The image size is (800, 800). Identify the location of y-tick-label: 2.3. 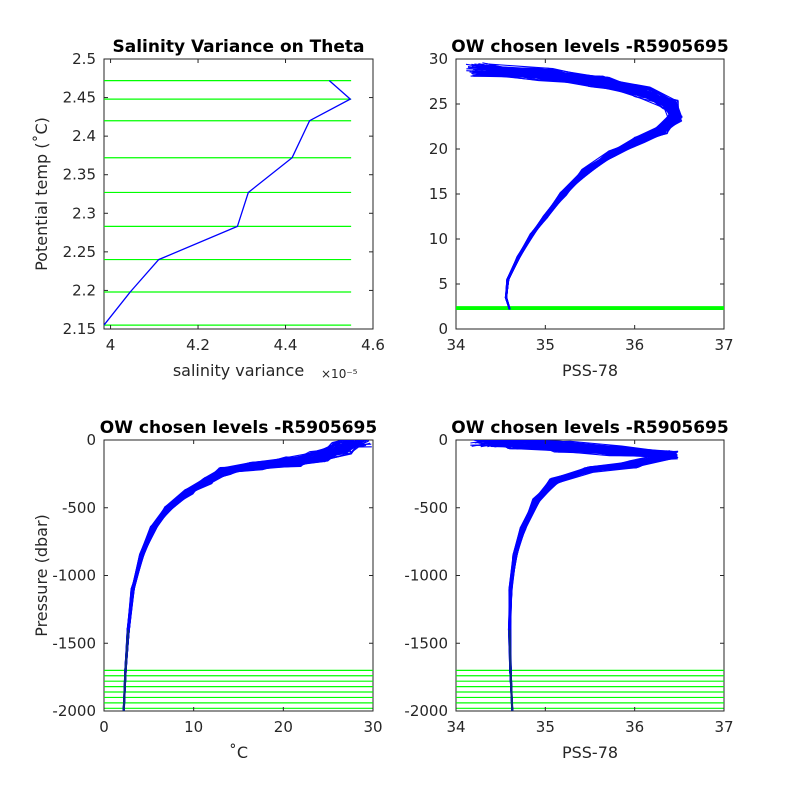
(84, 213).